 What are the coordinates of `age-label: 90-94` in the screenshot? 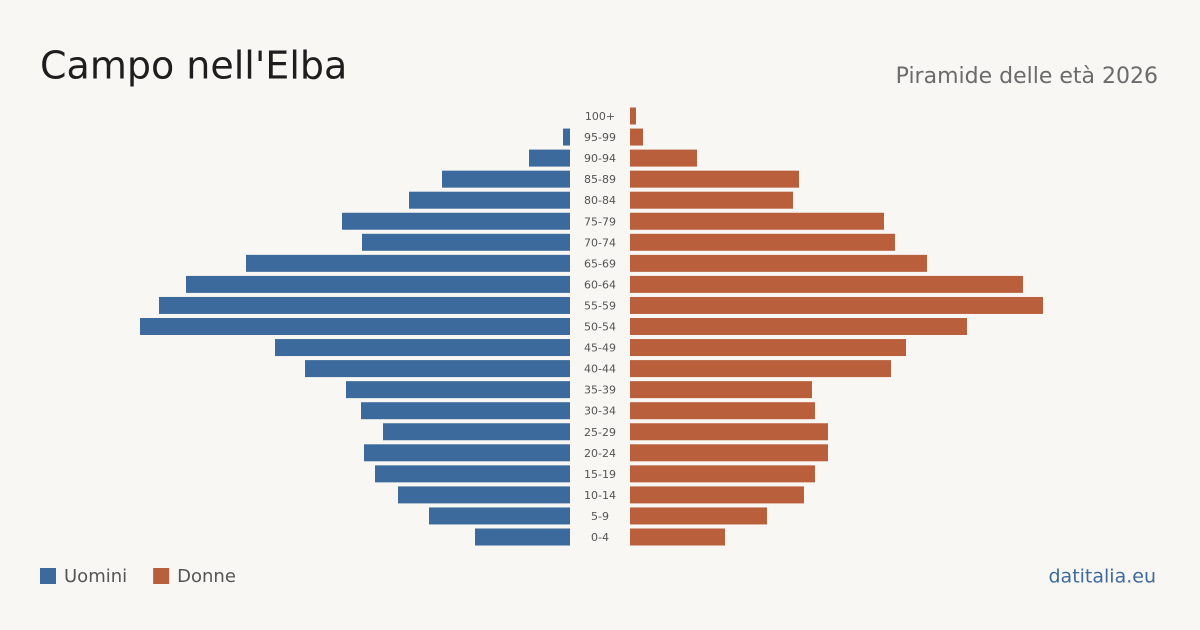 It's located at (600, 158).